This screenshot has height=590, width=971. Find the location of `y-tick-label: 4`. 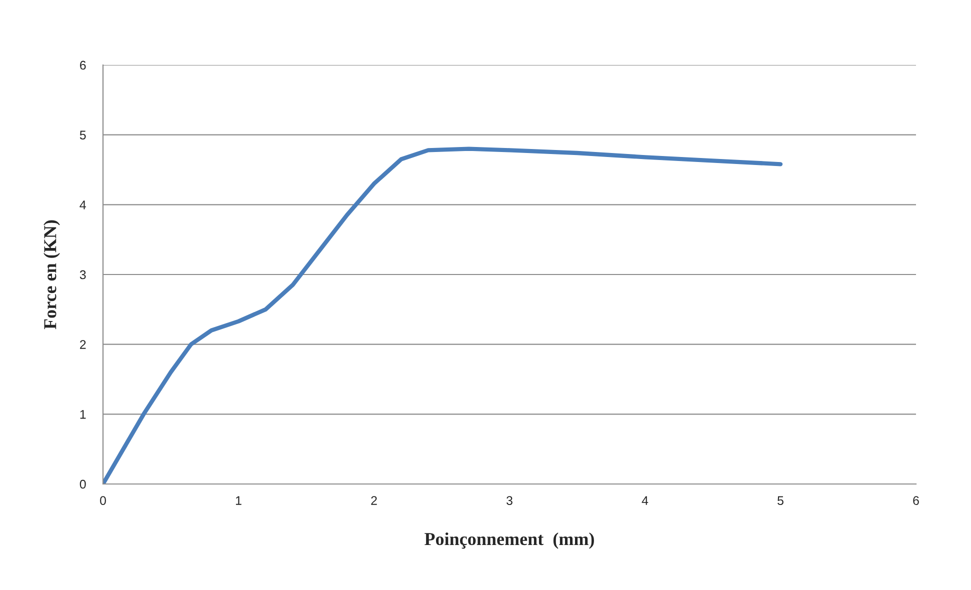

y-tick-label: 4 is located at coordinates (83, 205).